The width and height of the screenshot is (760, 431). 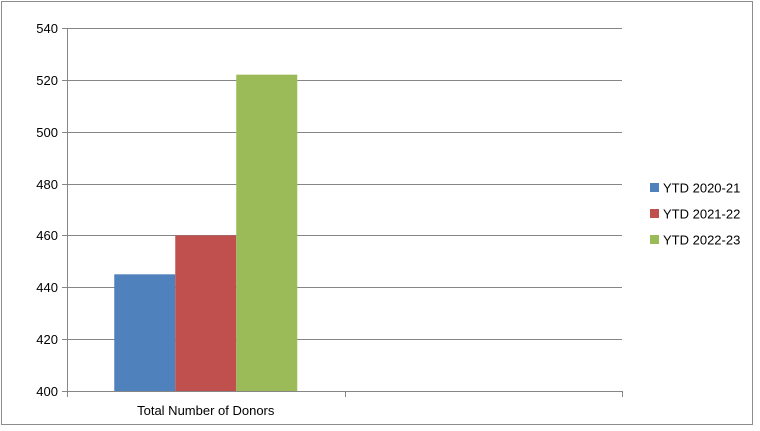 What do you see at coordinates (701, 214) in the screenshot?
I see `legend-label: YTD 2021-22` at bounding box center [701, 214].